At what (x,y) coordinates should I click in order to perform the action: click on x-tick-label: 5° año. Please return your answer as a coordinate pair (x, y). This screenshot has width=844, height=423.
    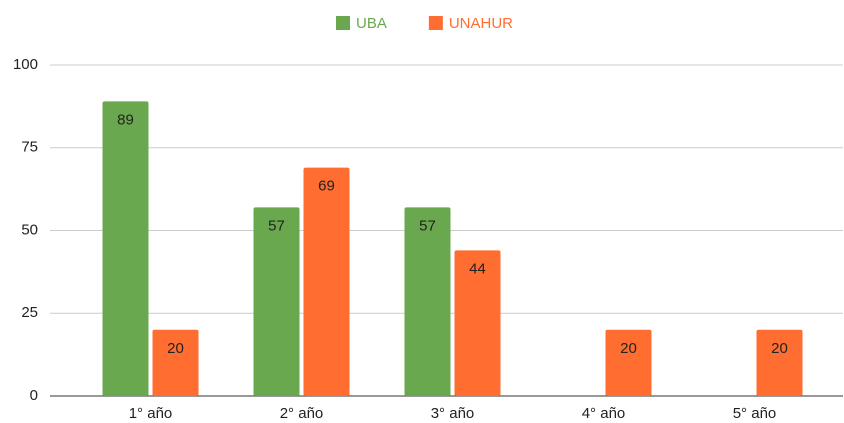
    Looking at the image, I should click on (755, 413).